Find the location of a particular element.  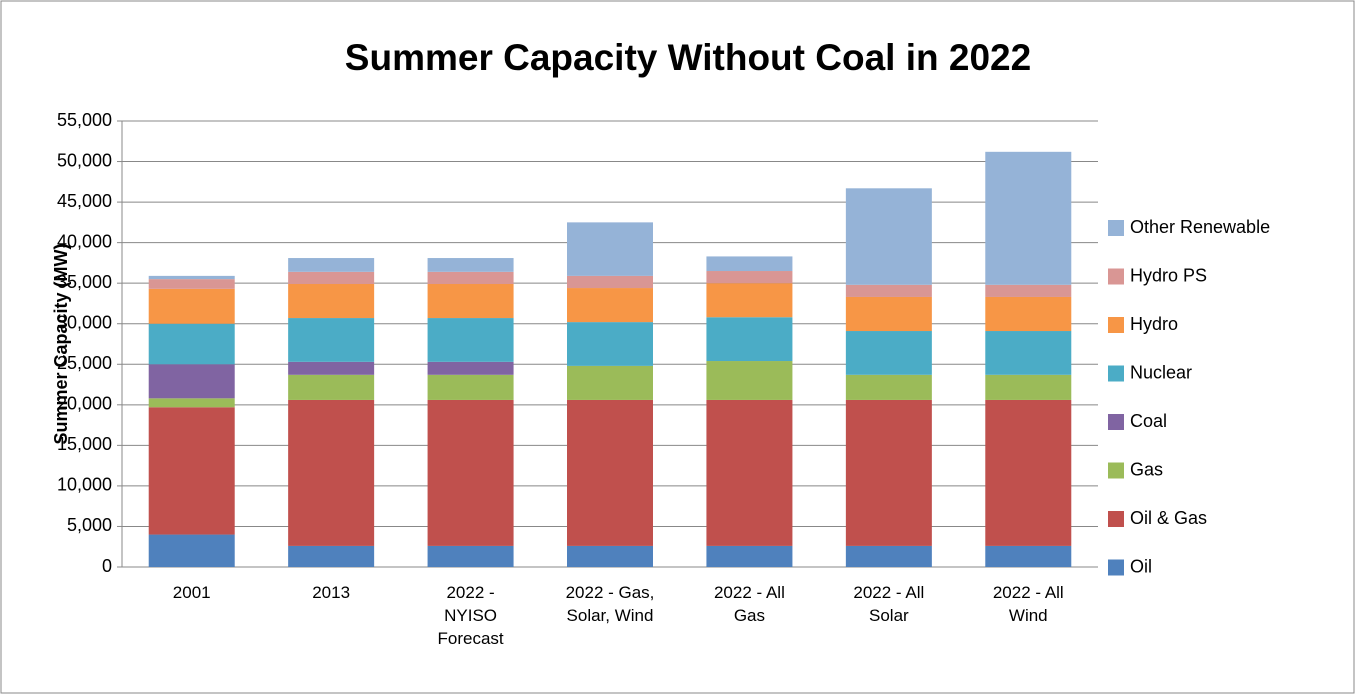

legend-label: Hydro is located at coordinates (1154, 324).